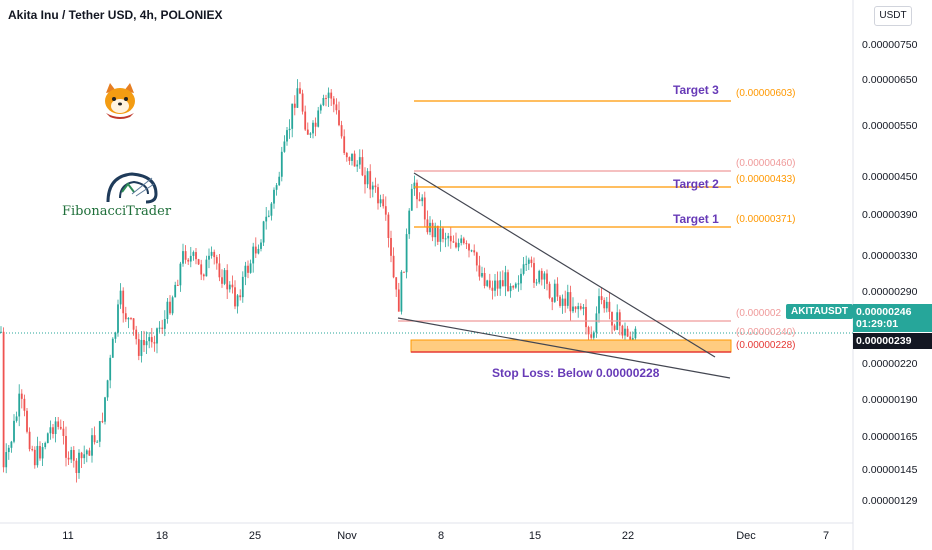 This screenshot has width=932, height=550. Describe the element at coordinates (890, 400) in the screenshot. I see `price-tick: 0.00000190` at that location.